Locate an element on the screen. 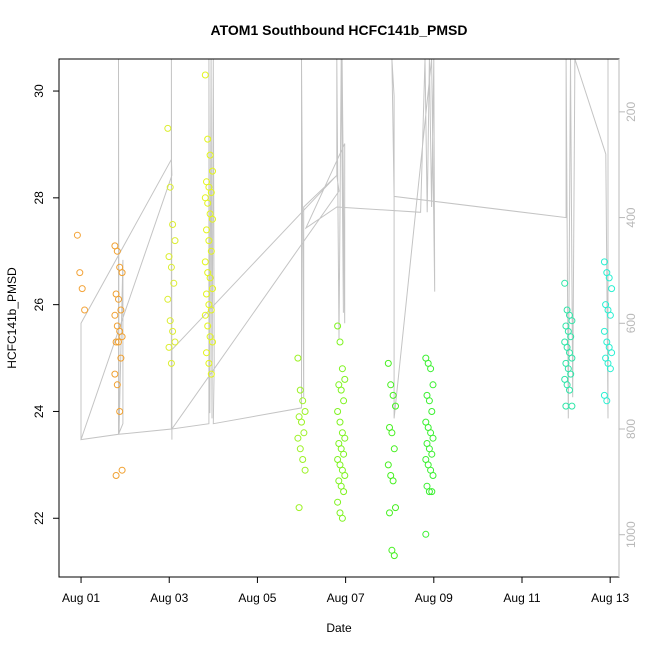 This screenshot has width=650, height=650. y-axis-label: HCFC141b_PMSD is located at coordinates (12, 318).